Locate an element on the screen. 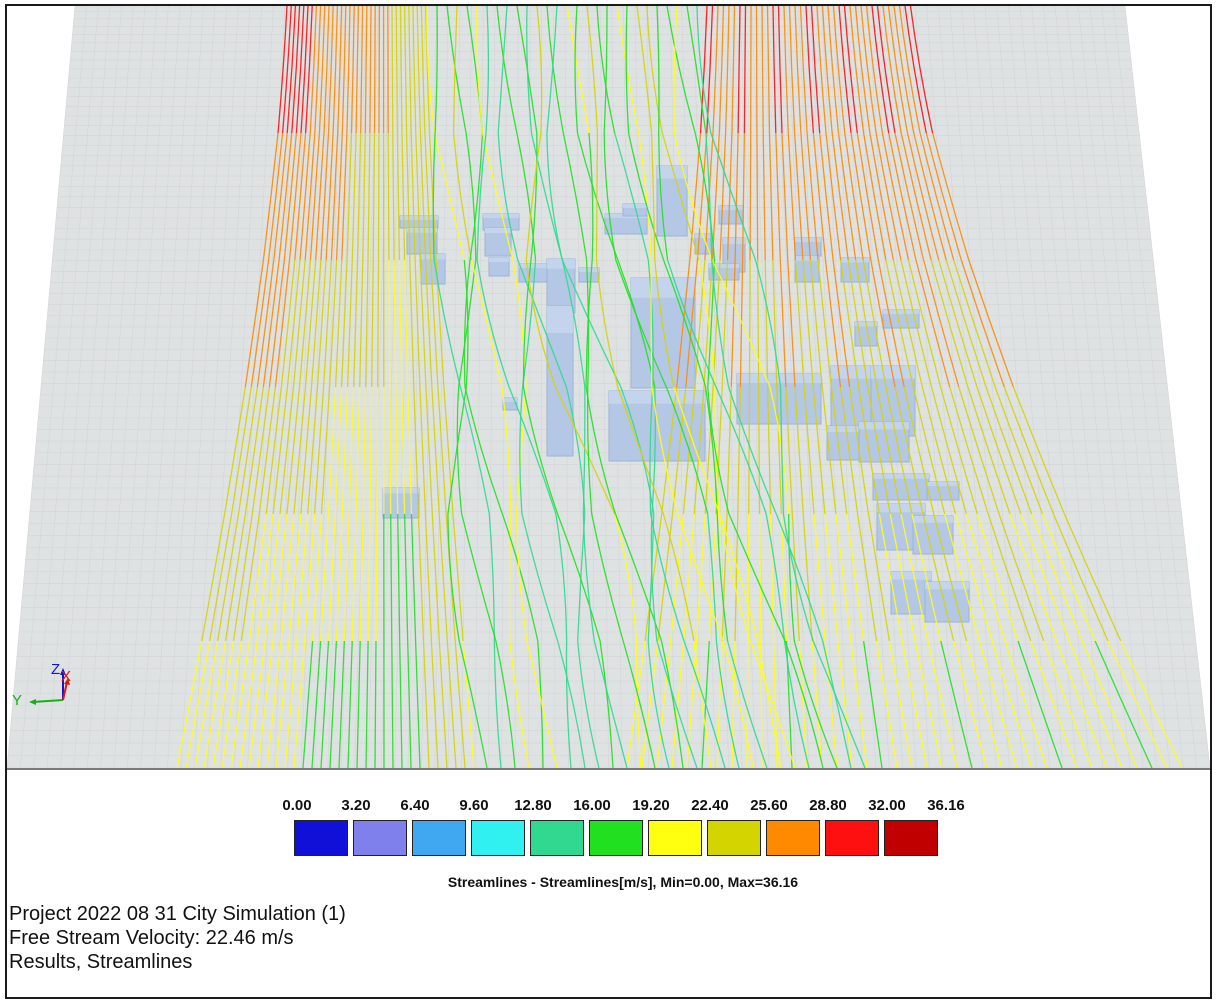 The height and width of the screenshot is (1003, 1218). legend-tick-label: 32.00 is located at coordinates (887, 805).